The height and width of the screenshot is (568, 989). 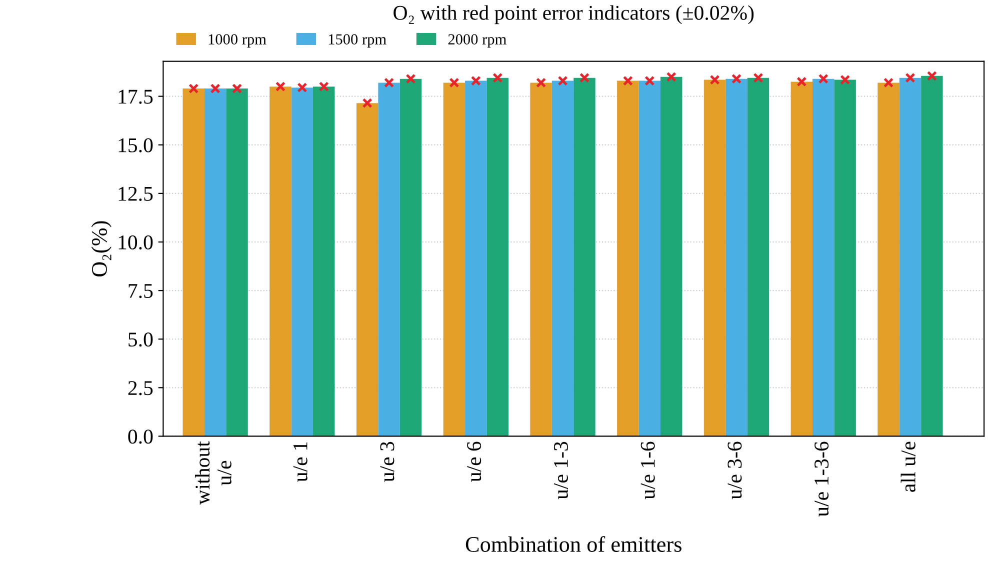 What do you see at coordinates (477, 41) in the screenshot?
I see `legend-label: 2000 rpm` at bounding box center [477, 41].